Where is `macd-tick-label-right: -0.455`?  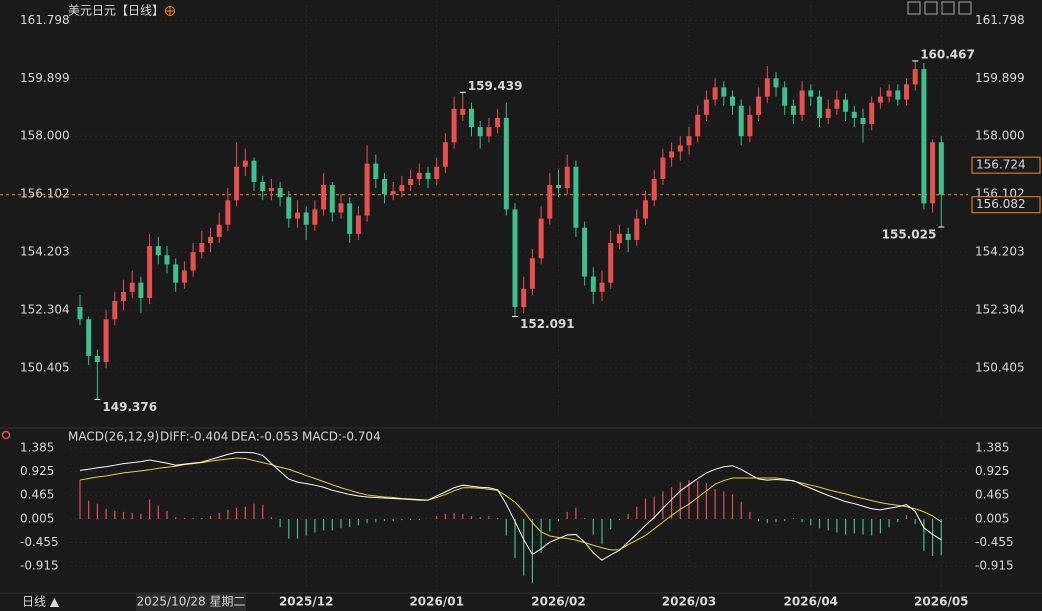
macd-tick-label-right: -0.455 is located at coordinates (994, 542).